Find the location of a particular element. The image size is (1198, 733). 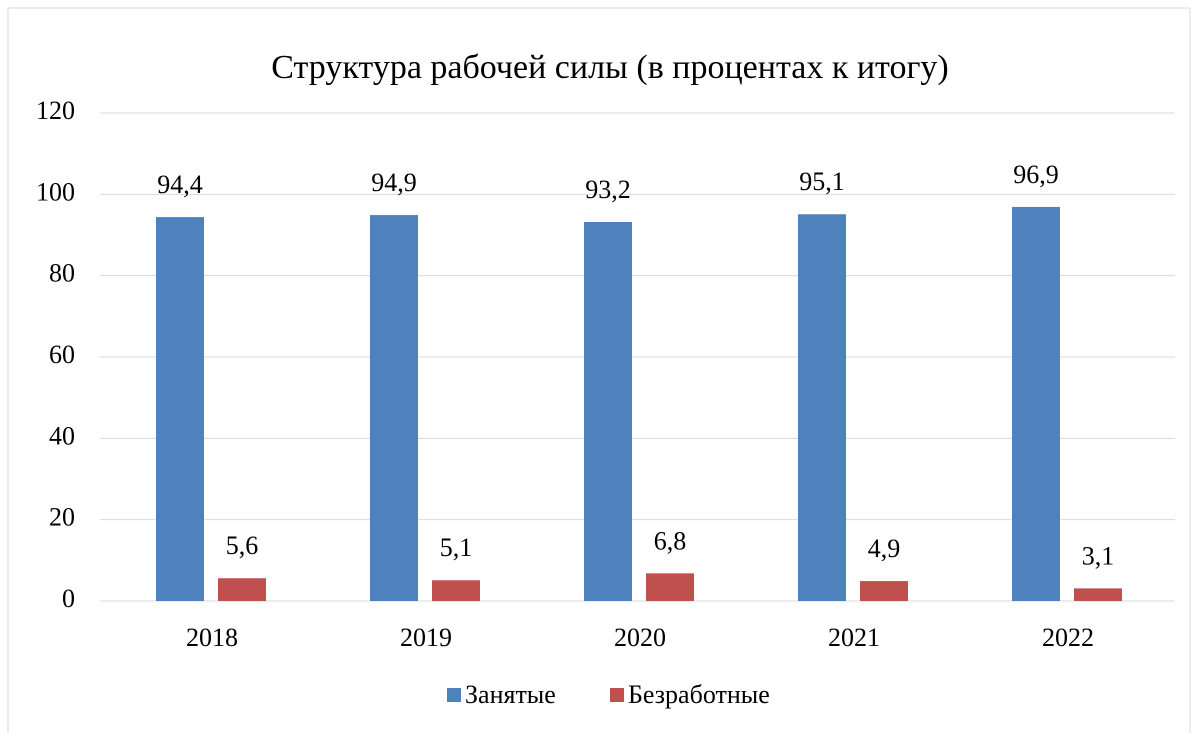

data-label: 95,1 is located at coordinates (822, 181).